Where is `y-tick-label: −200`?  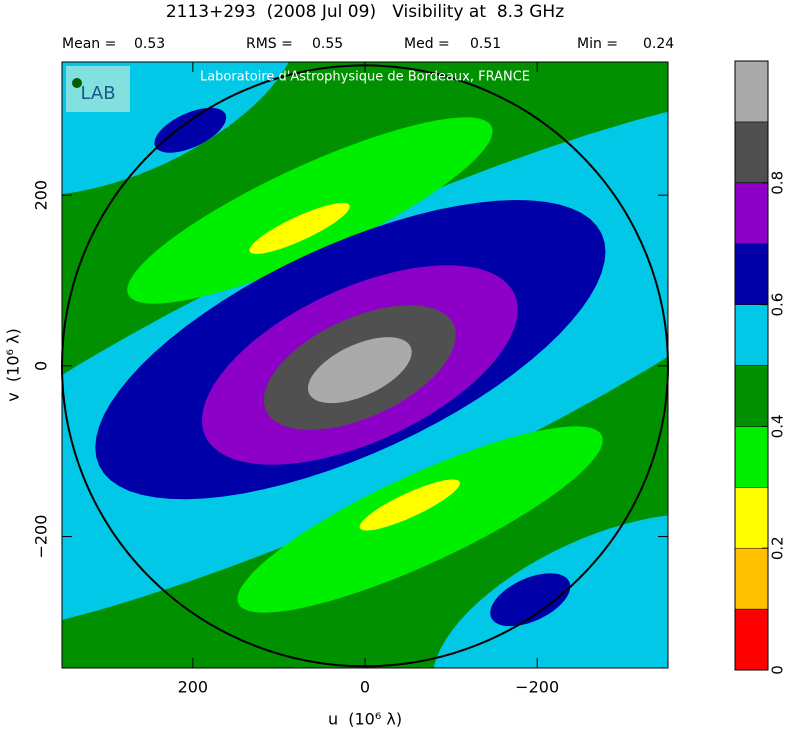
y-tick-label: −200 is located at coordinates (41, 537).